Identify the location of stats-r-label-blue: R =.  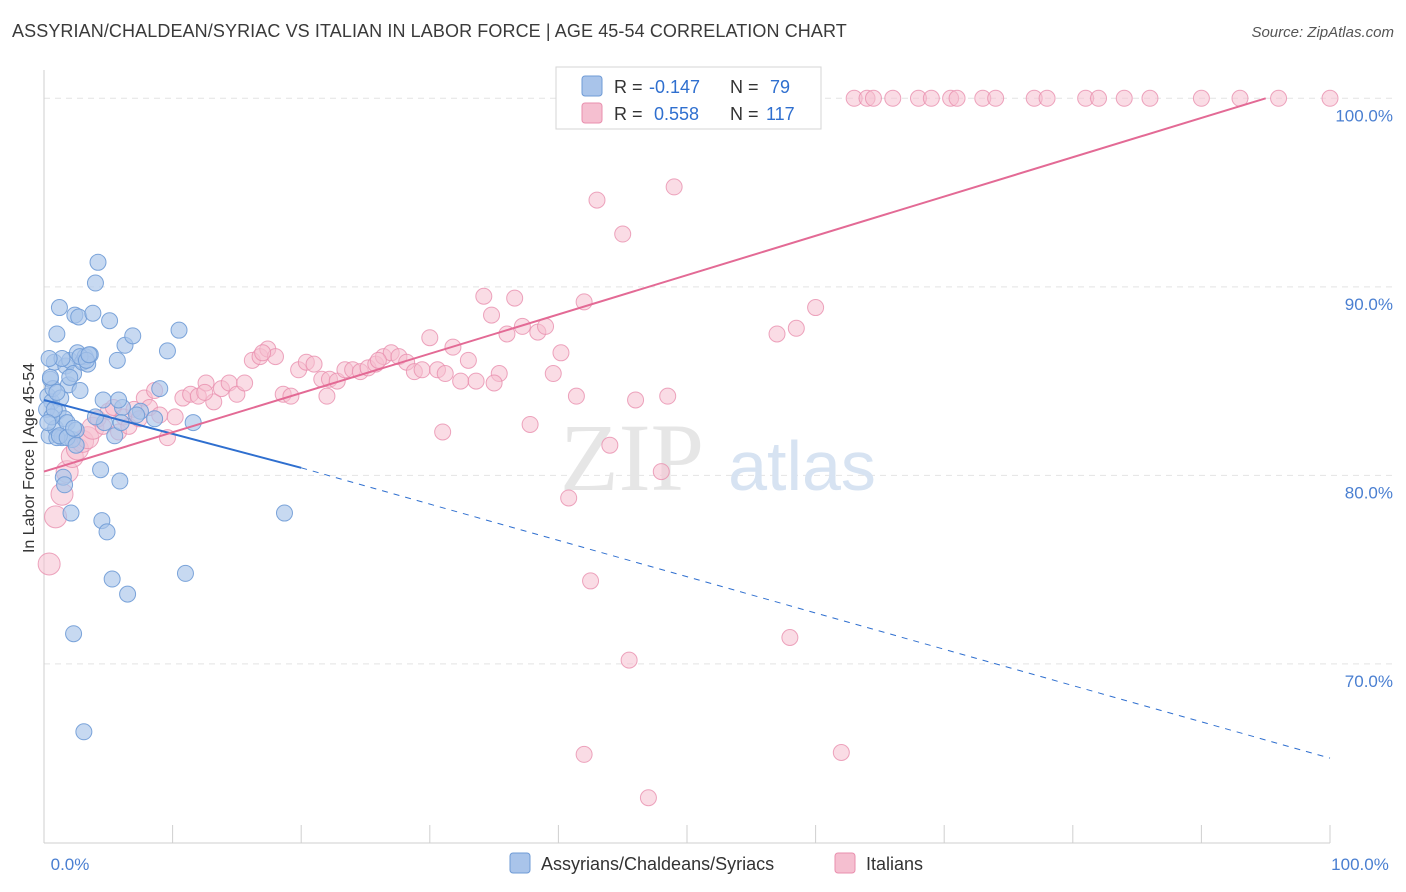
(628, 87).